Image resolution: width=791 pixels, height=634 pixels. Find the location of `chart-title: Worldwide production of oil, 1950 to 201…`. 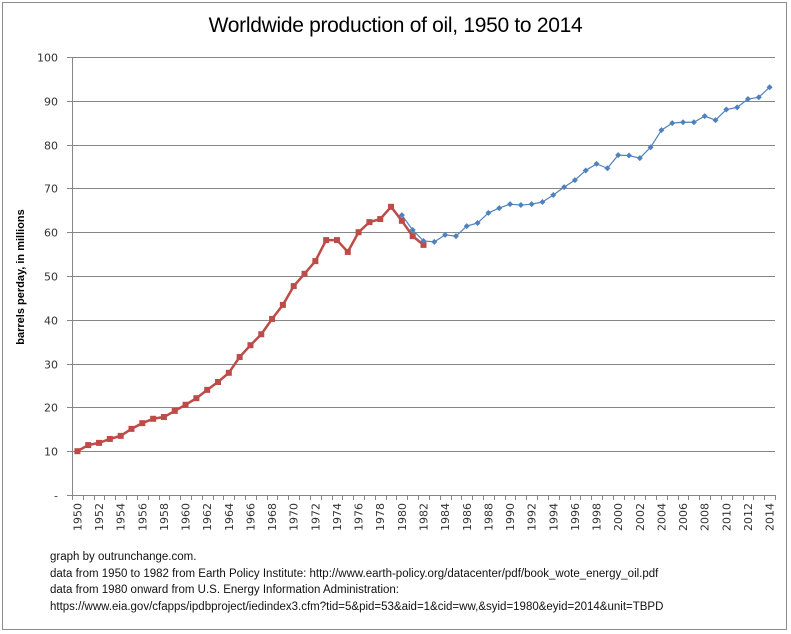

chart-title: Worldwide production of oil, 1950 to 201… is located at coordinates (395, 25).